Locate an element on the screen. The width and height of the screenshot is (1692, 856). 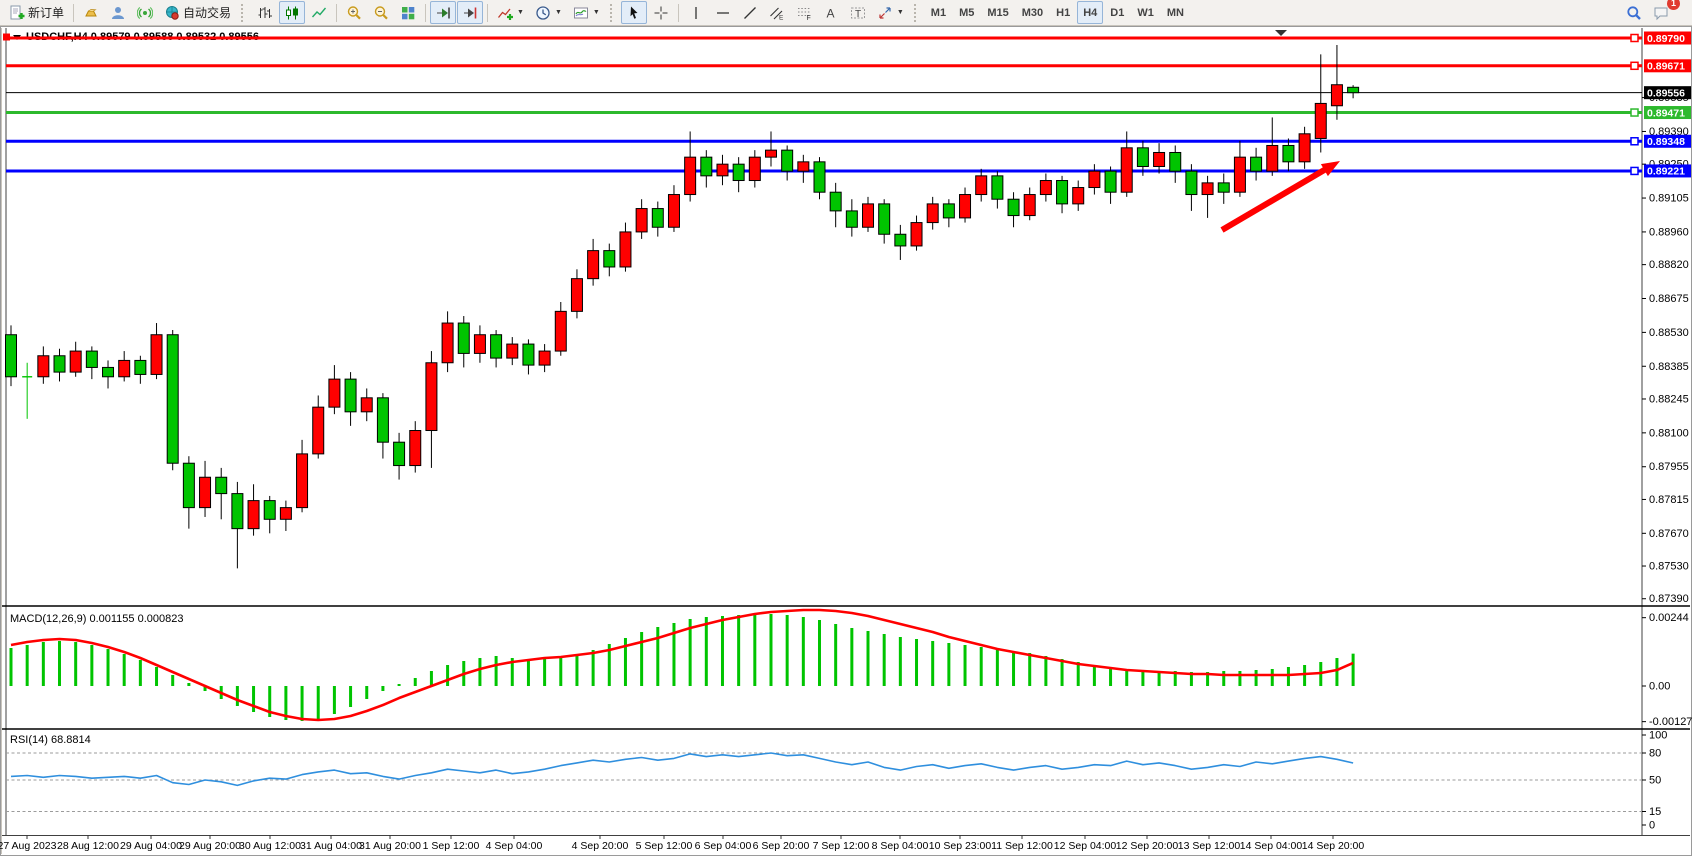
signals-button is located at coordinates (145, 12).